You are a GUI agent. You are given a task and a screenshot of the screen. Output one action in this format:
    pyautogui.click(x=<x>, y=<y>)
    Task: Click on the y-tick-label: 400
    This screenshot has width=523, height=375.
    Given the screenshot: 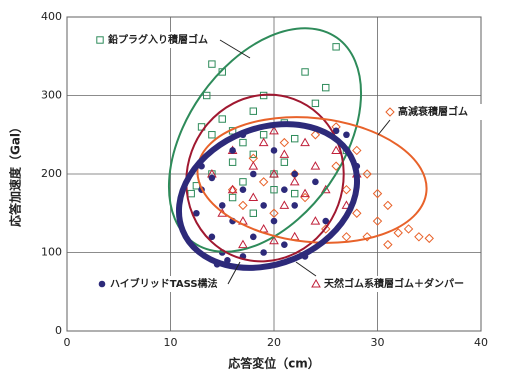 What is the action you would take?
    pyautogui.click(x=51, y=16)
    